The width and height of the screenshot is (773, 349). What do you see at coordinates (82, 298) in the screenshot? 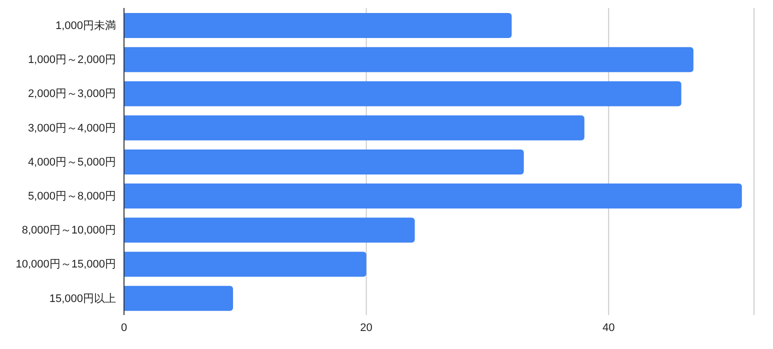
I see `y-tick-label: 15,000円以上` at bounding box center [82, 298].